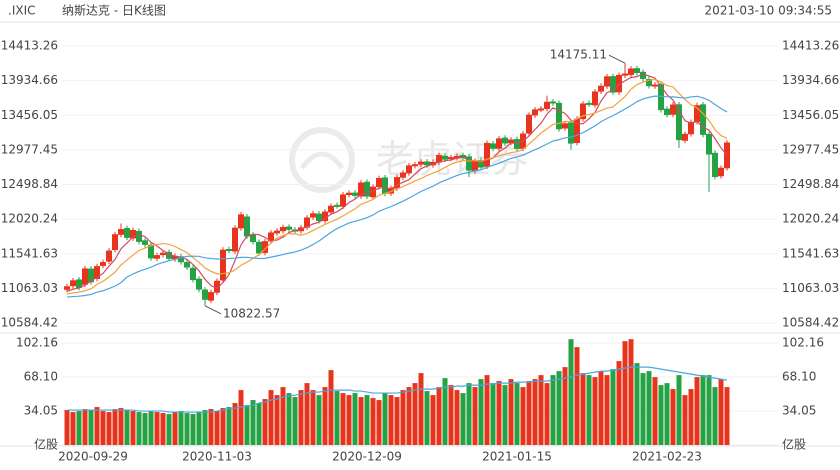 The image size is (840, 470). I want to click on y-tick-label: 12498.84, so click(29, 184).